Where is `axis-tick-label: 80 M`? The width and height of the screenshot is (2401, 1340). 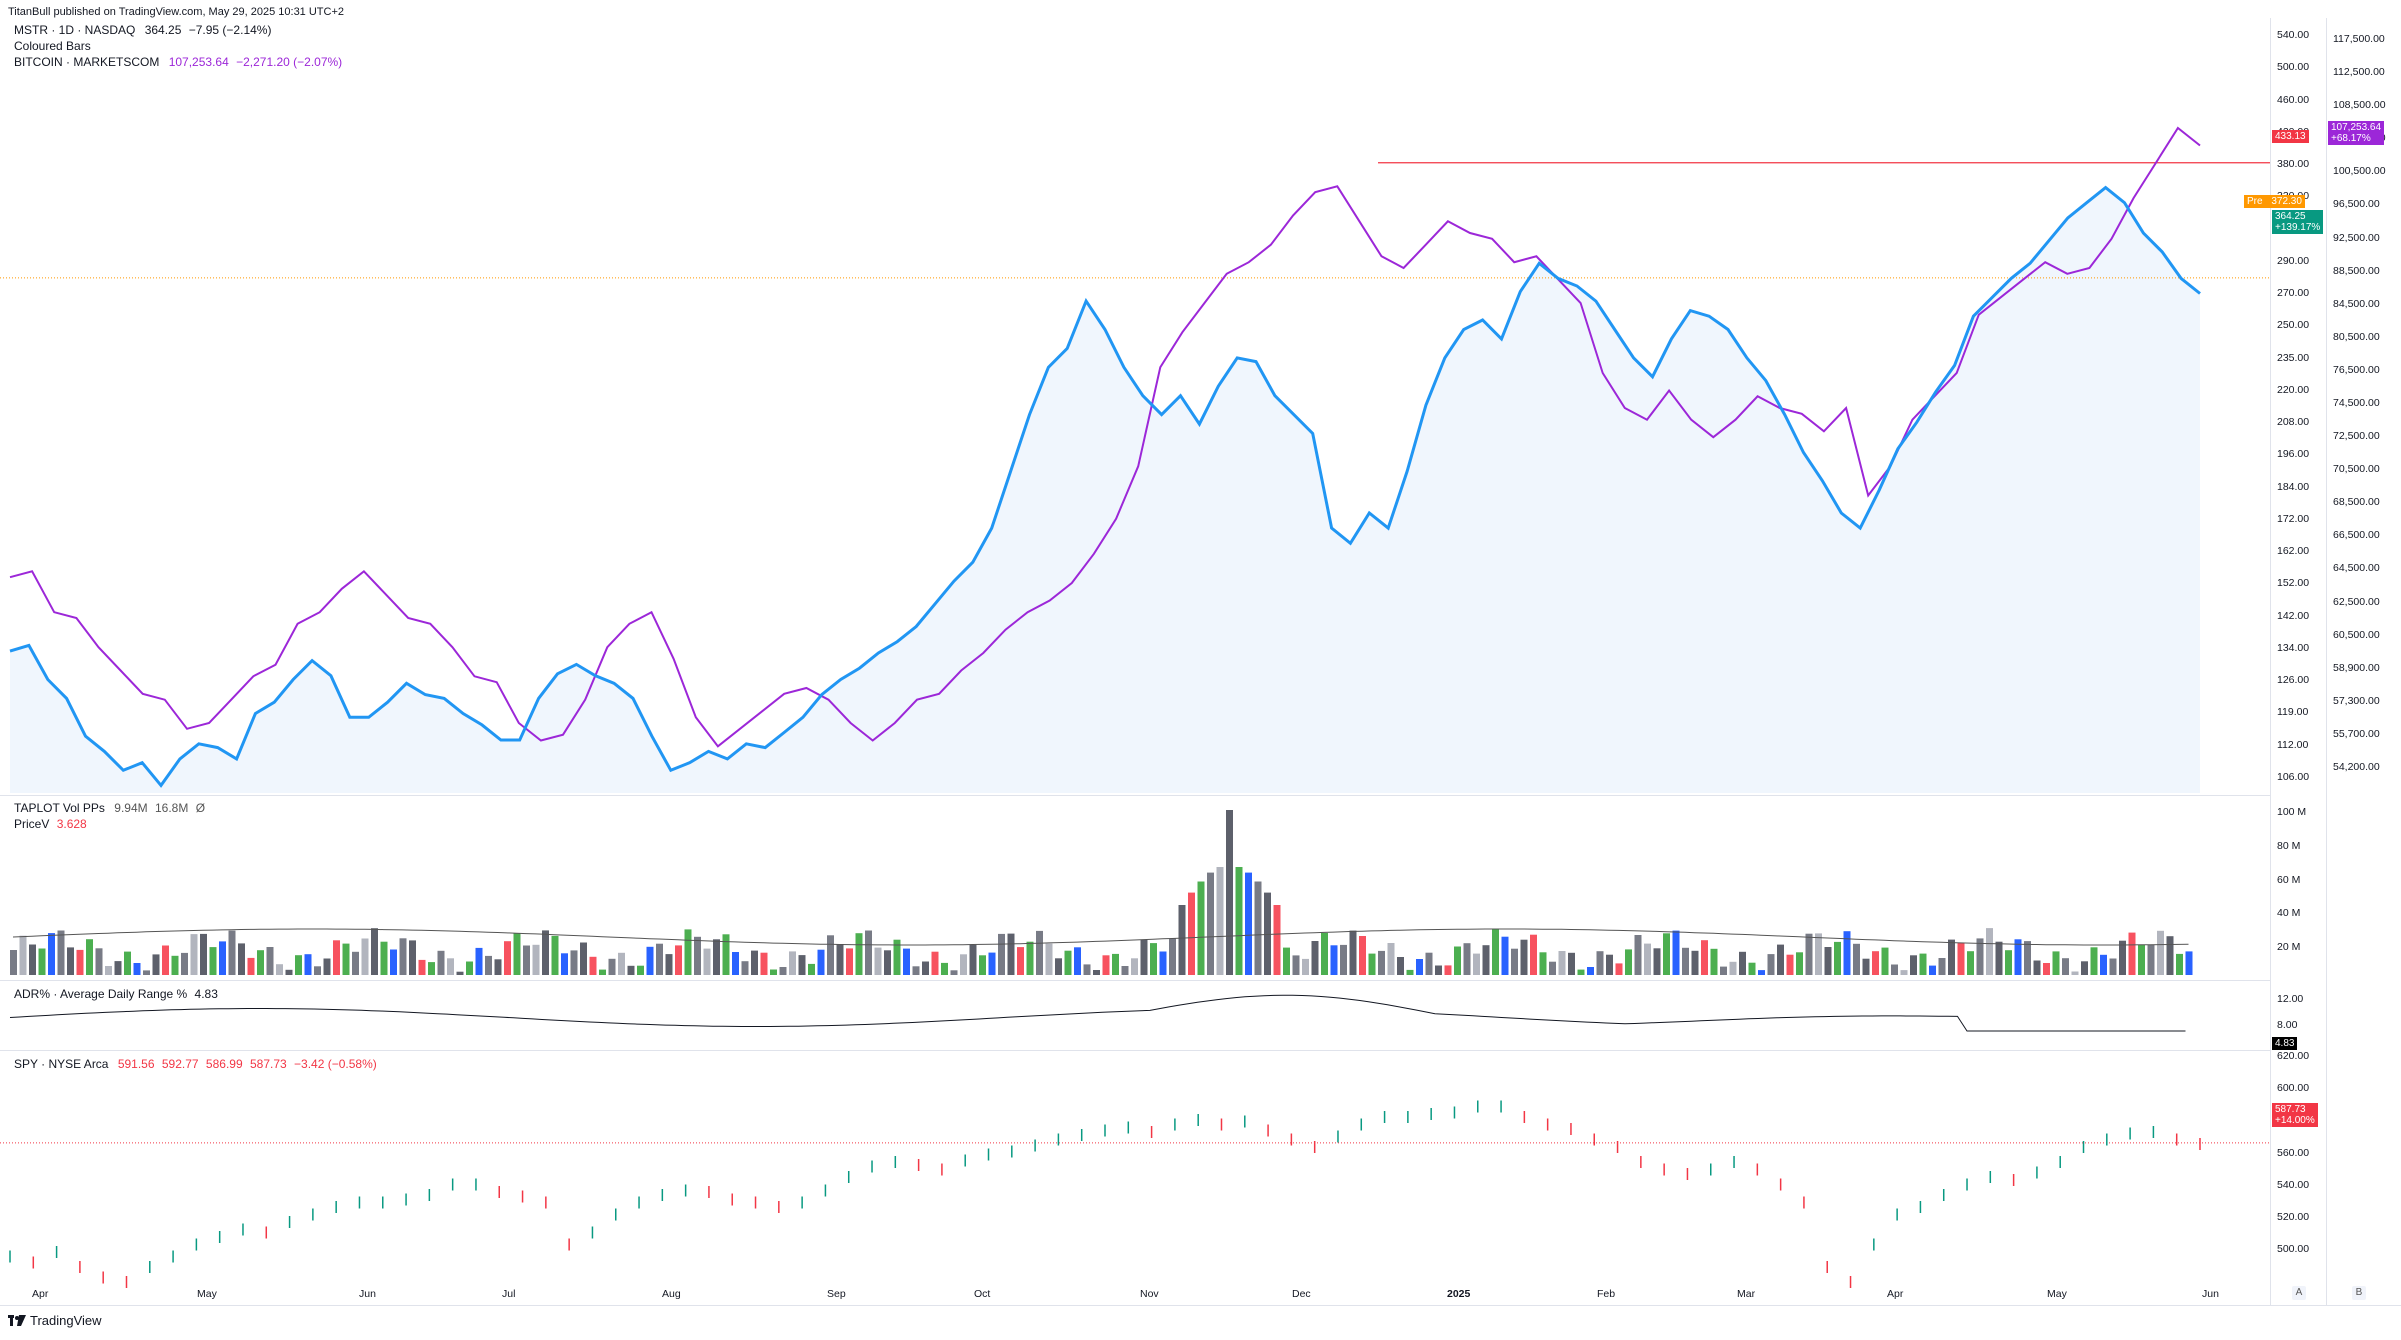 axis-tick-label: 80 M is located at coordinates (2289, 845).